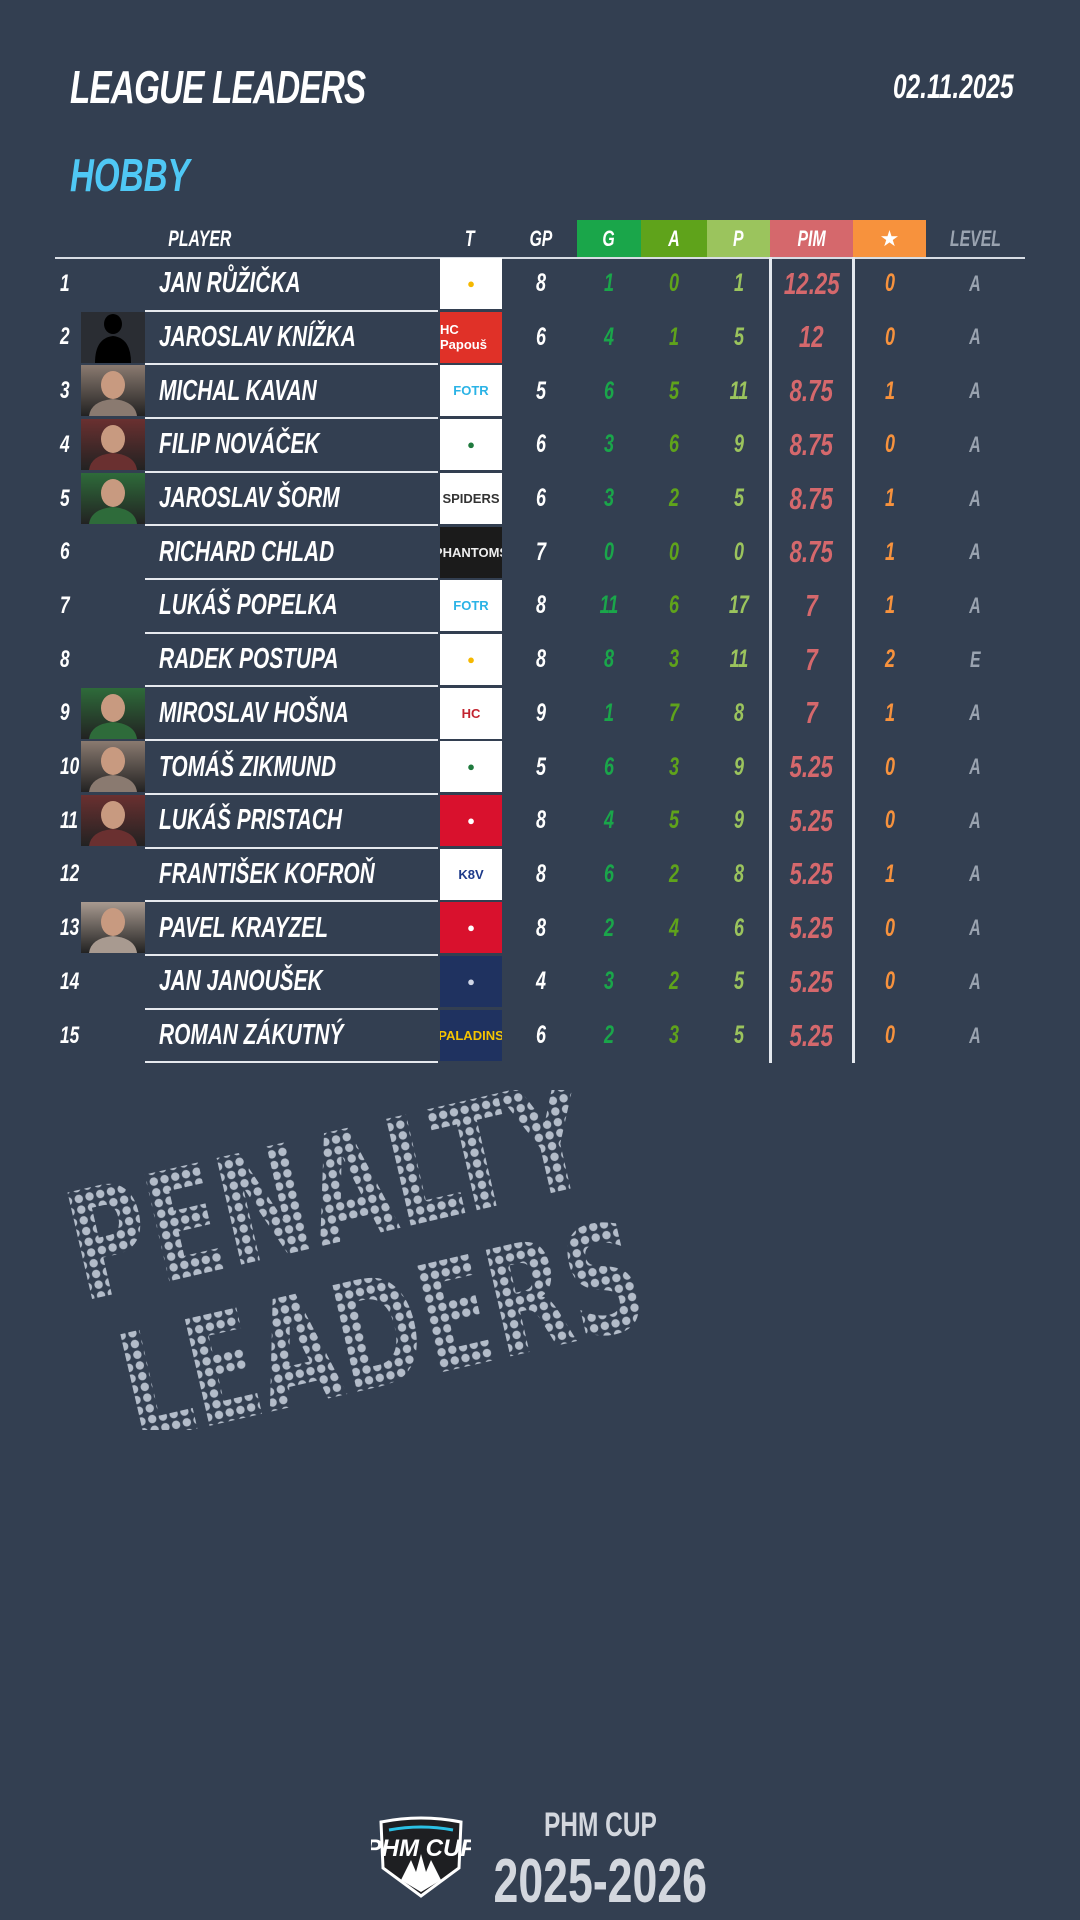 The width and height of the screenshot is (1080, 1920). What do you see at coordinates (674, 766) in the screenshot?
I see `assists: 3` at bounding box center [674, 766].